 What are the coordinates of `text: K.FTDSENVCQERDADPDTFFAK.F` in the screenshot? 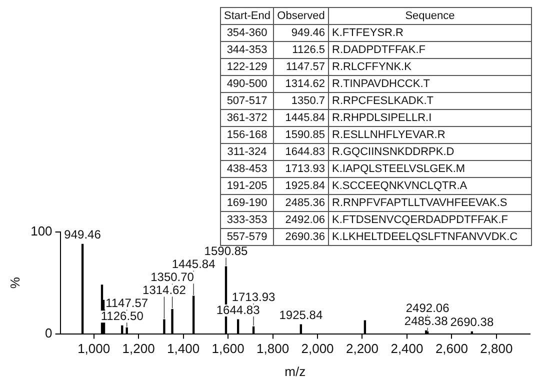 It's located at (430, 220).